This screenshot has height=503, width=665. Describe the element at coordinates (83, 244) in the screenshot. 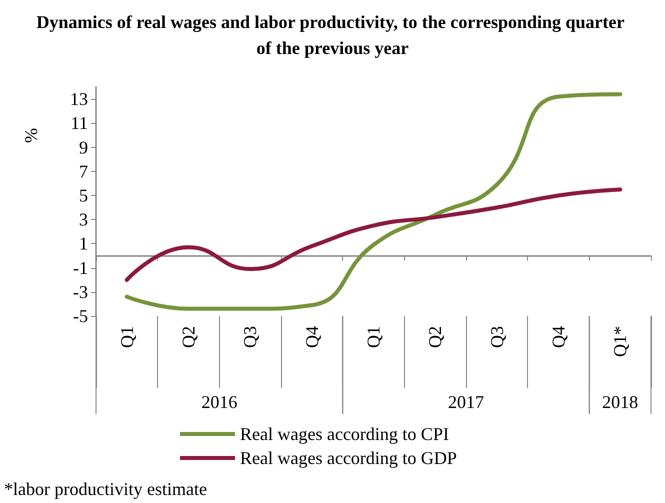

I see `y-tick-label: 1` at that location.